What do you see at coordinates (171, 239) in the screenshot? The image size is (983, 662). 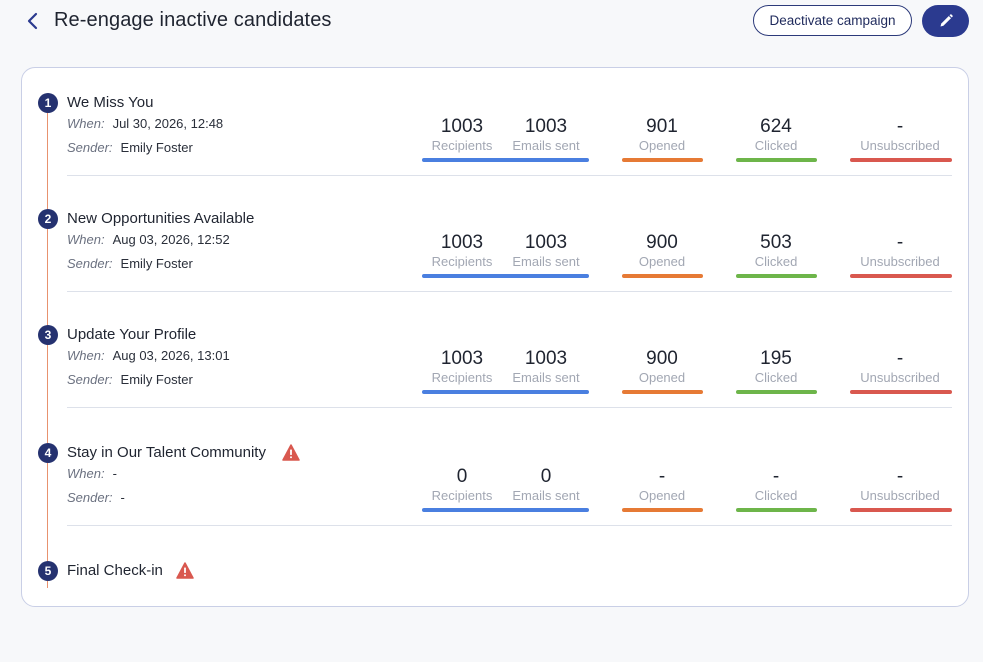 I see `when-value: Aug 03, 2026, 12:52` at bounding box center [171, 239].